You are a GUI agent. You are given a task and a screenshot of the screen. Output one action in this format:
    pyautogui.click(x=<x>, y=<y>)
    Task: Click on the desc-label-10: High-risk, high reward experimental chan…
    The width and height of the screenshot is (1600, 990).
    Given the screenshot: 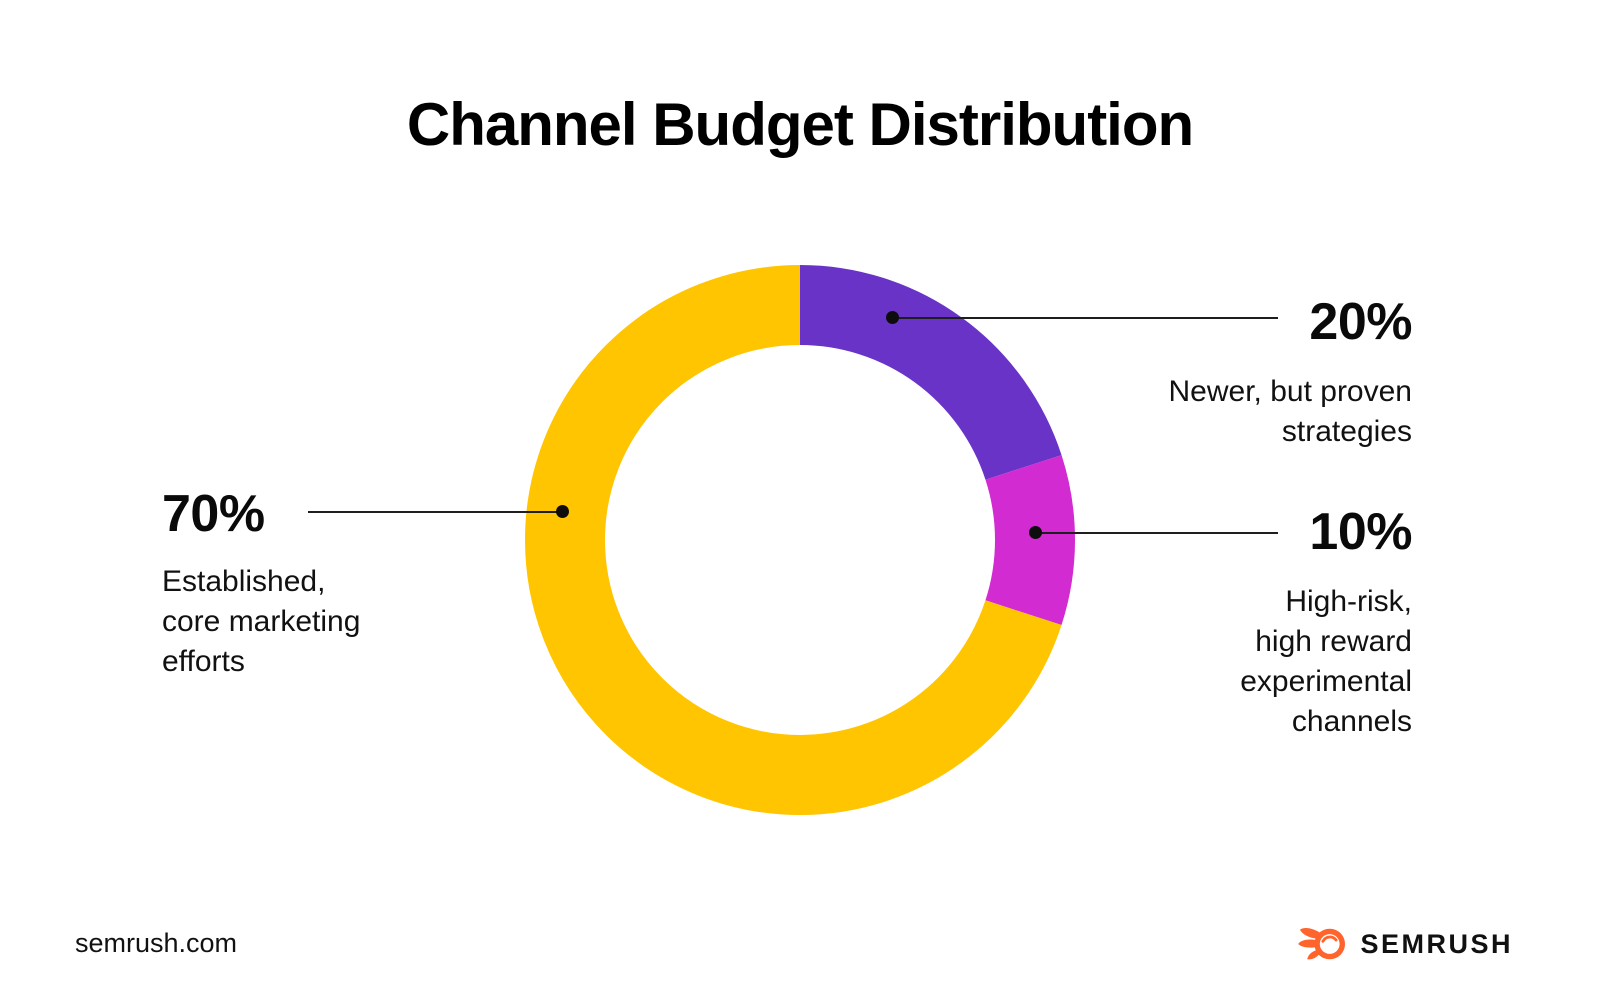 What is the action you would take?
    pyautogui.click(x=1326, y=662)
    